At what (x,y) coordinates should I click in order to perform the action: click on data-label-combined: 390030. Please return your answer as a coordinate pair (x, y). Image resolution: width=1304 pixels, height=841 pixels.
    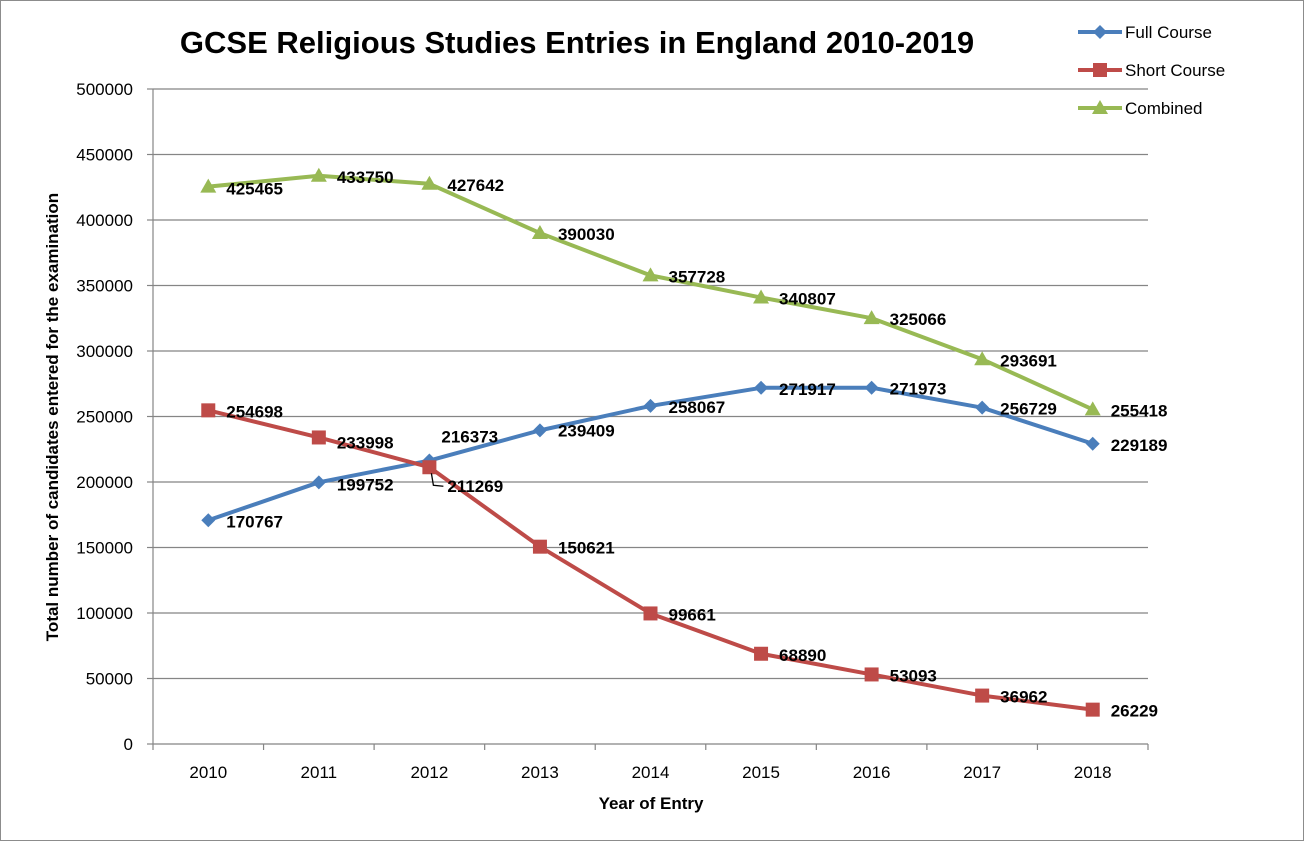
    Looking at the image, I should click on (586, 234).